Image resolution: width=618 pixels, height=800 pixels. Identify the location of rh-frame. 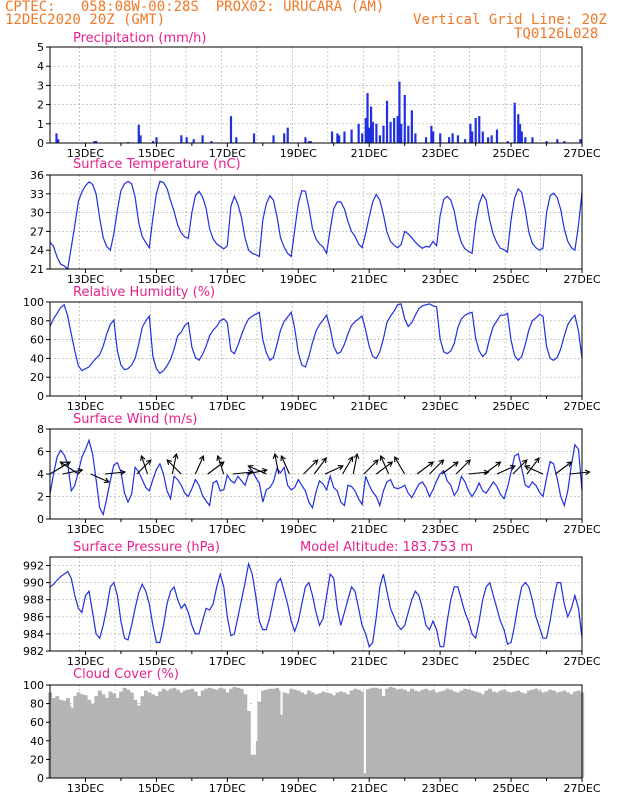
(316, 349).